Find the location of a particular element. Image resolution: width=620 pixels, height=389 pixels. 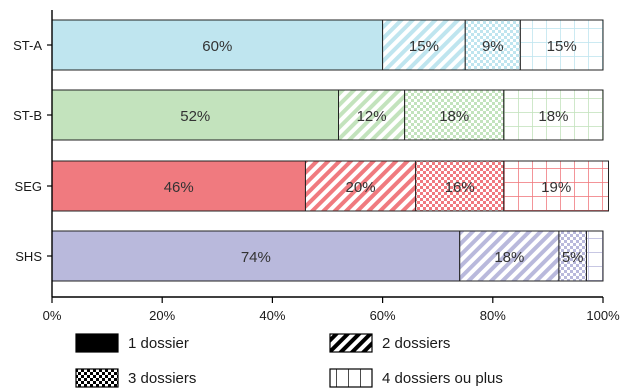

data-label-st-b-4: 18% is located at coordinates (553, 116).